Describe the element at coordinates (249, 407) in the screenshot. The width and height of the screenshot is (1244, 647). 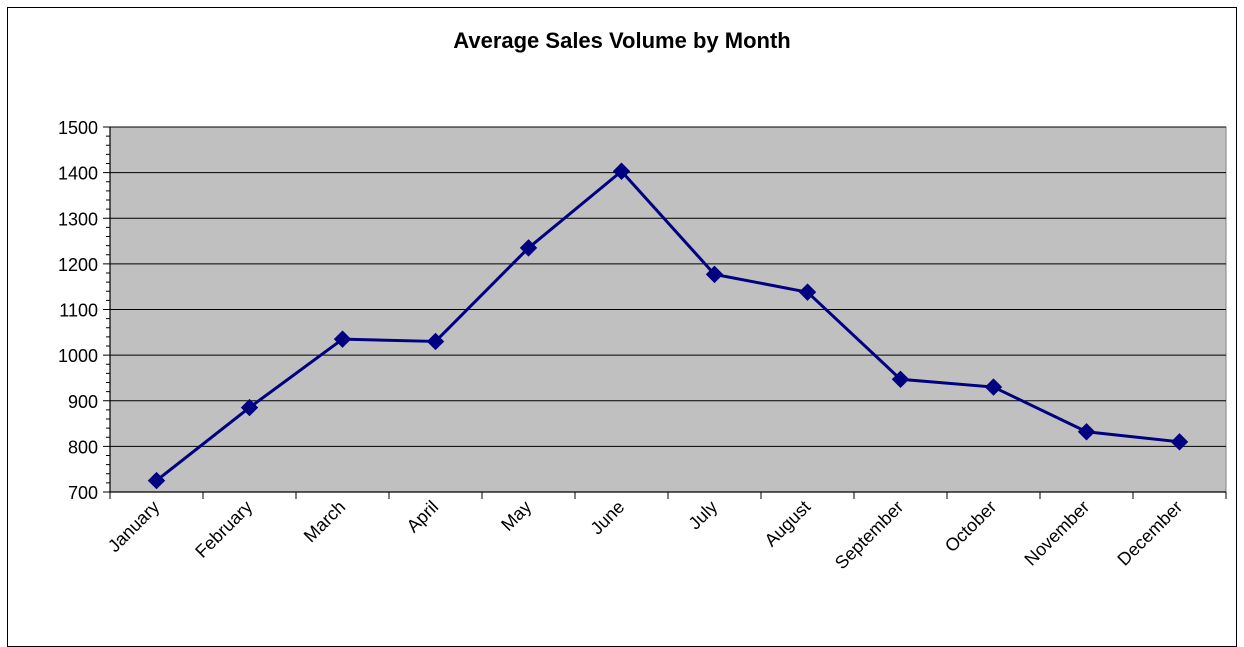
I see `data-point-february` at that location.